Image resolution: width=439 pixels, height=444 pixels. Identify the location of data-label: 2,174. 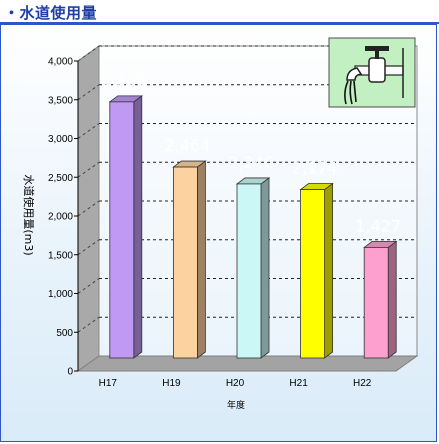
(315, 168).